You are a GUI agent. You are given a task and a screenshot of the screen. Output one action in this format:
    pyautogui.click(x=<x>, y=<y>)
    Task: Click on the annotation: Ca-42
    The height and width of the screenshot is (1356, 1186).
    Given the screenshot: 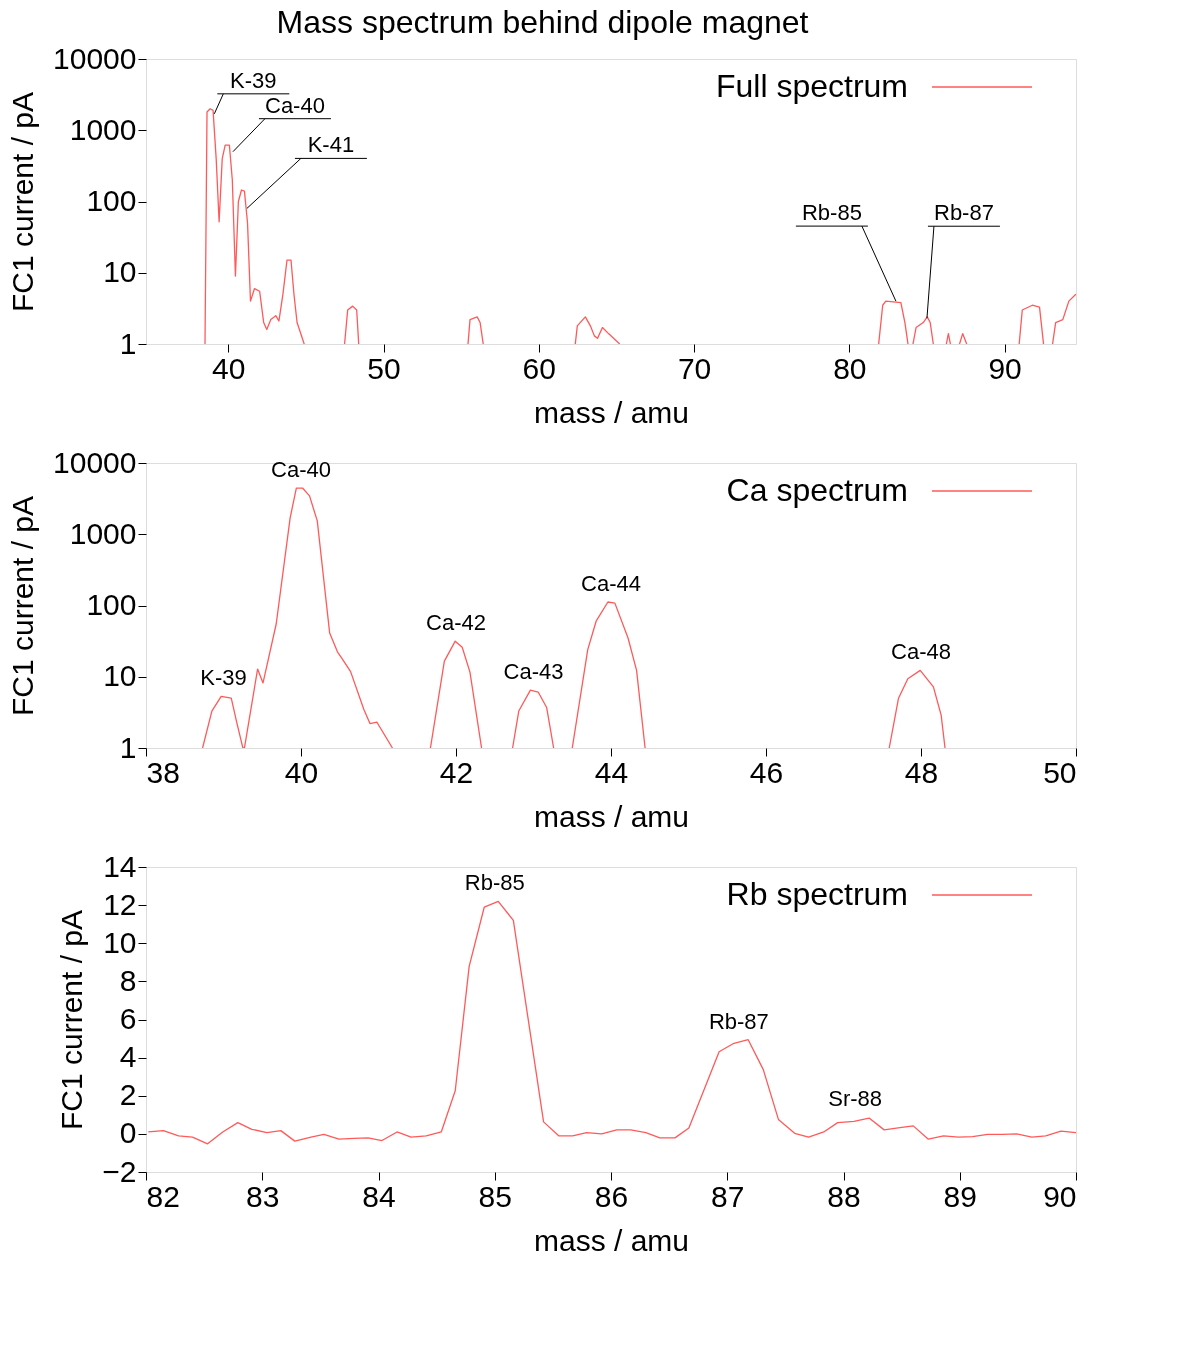 What is the action you would take?
    pyautogui.click(x=456, y=623)
    